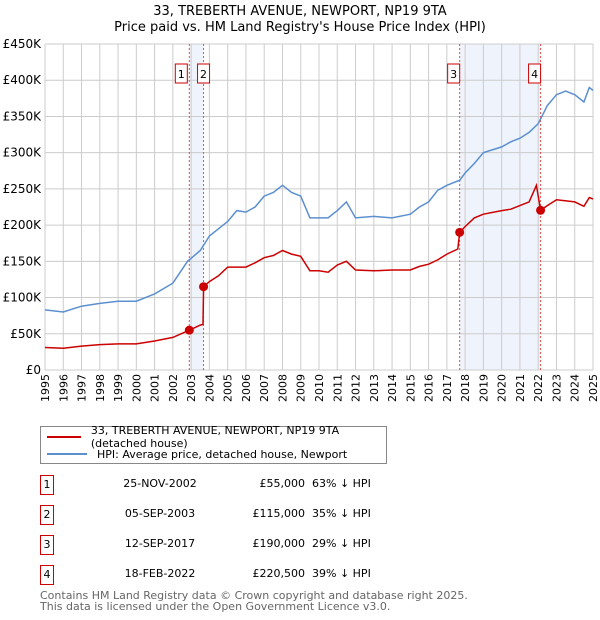 The image size is (600, 620). Describe the element at coordinates (23, 116) in the screenshot. I see `y-tick-label: £350K` at that location.